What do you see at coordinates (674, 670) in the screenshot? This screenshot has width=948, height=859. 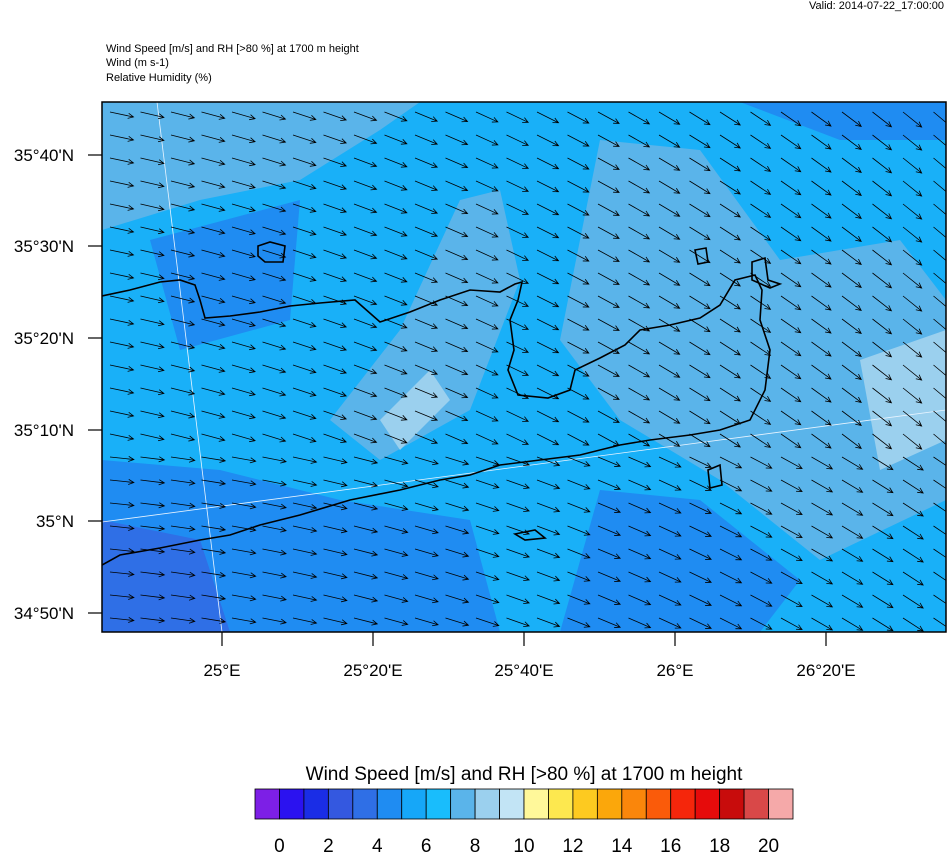 I see `lon-label: 26°E` at bounding box center [674, 670].